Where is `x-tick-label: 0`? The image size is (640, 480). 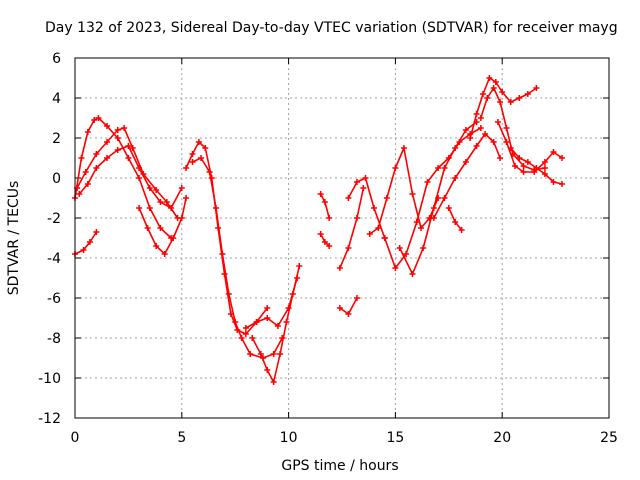 x-tick-label: 0 is located at coordinates (75, 438).